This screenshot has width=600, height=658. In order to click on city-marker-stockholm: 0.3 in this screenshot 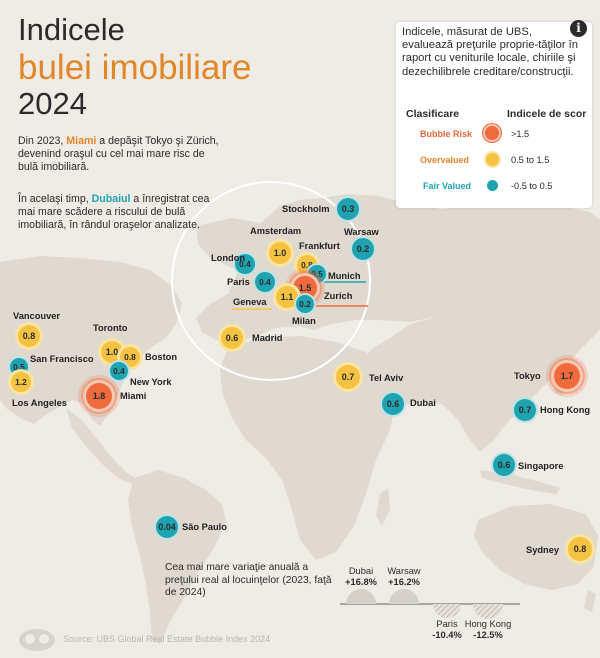, I will do `click(348, 209)`.